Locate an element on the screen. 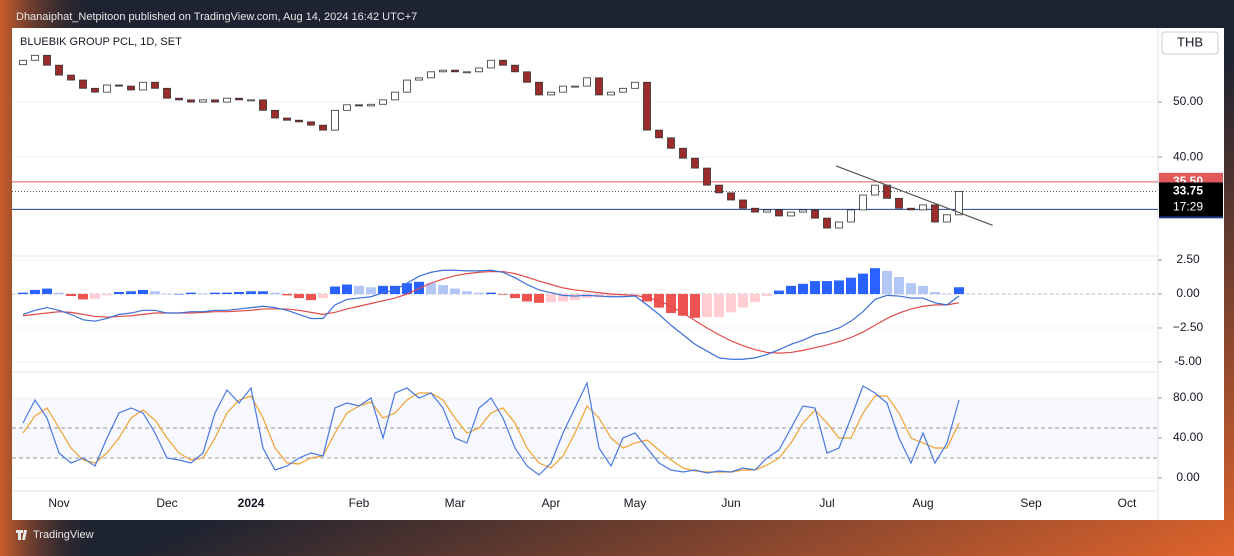 The height and width of the screenshot is (556, 1234). x-tick-label: Sep is located at coordinates (1031, 503).